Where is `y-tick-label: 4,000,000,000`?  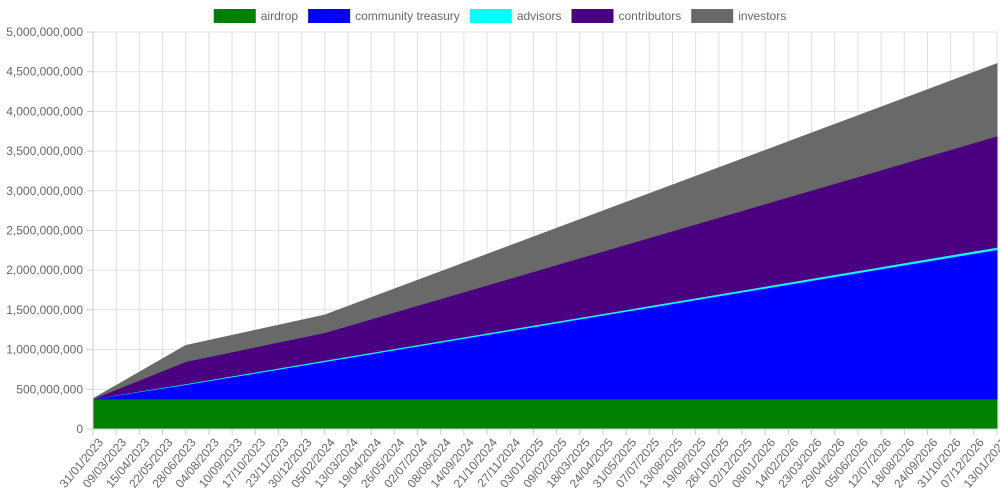
y-tick-label: 4,000,000,000 is located at coordinates (44, 111).